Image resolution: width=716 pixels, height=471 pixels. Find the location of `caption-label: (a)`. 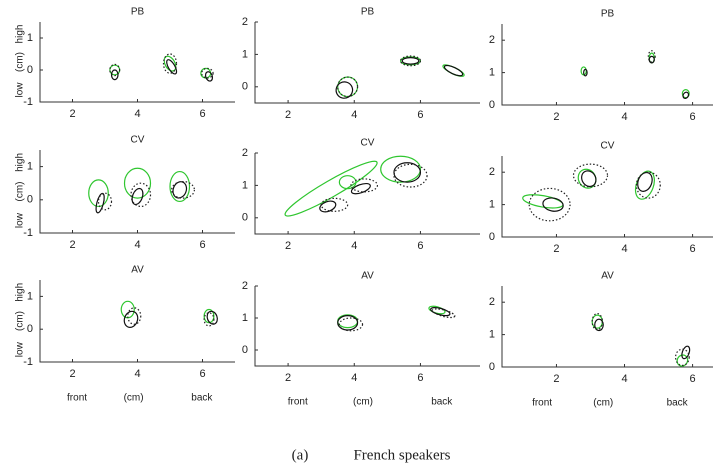

caption-label: (a) is located at coordinates (300, 455).